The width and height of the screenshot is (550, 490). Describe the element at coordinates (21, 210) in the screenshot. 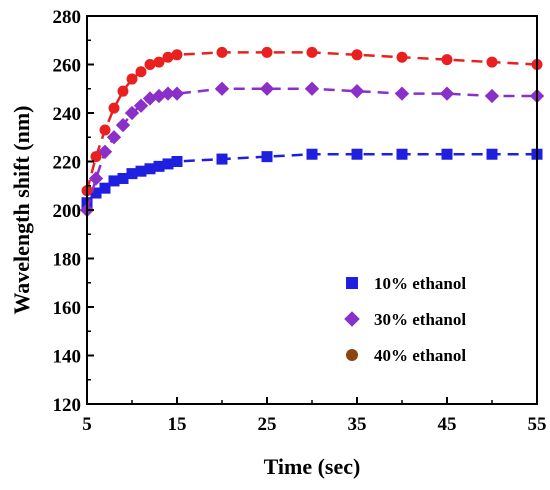

I see `y-axis-title: Wavelength shift (nm)` at that location.